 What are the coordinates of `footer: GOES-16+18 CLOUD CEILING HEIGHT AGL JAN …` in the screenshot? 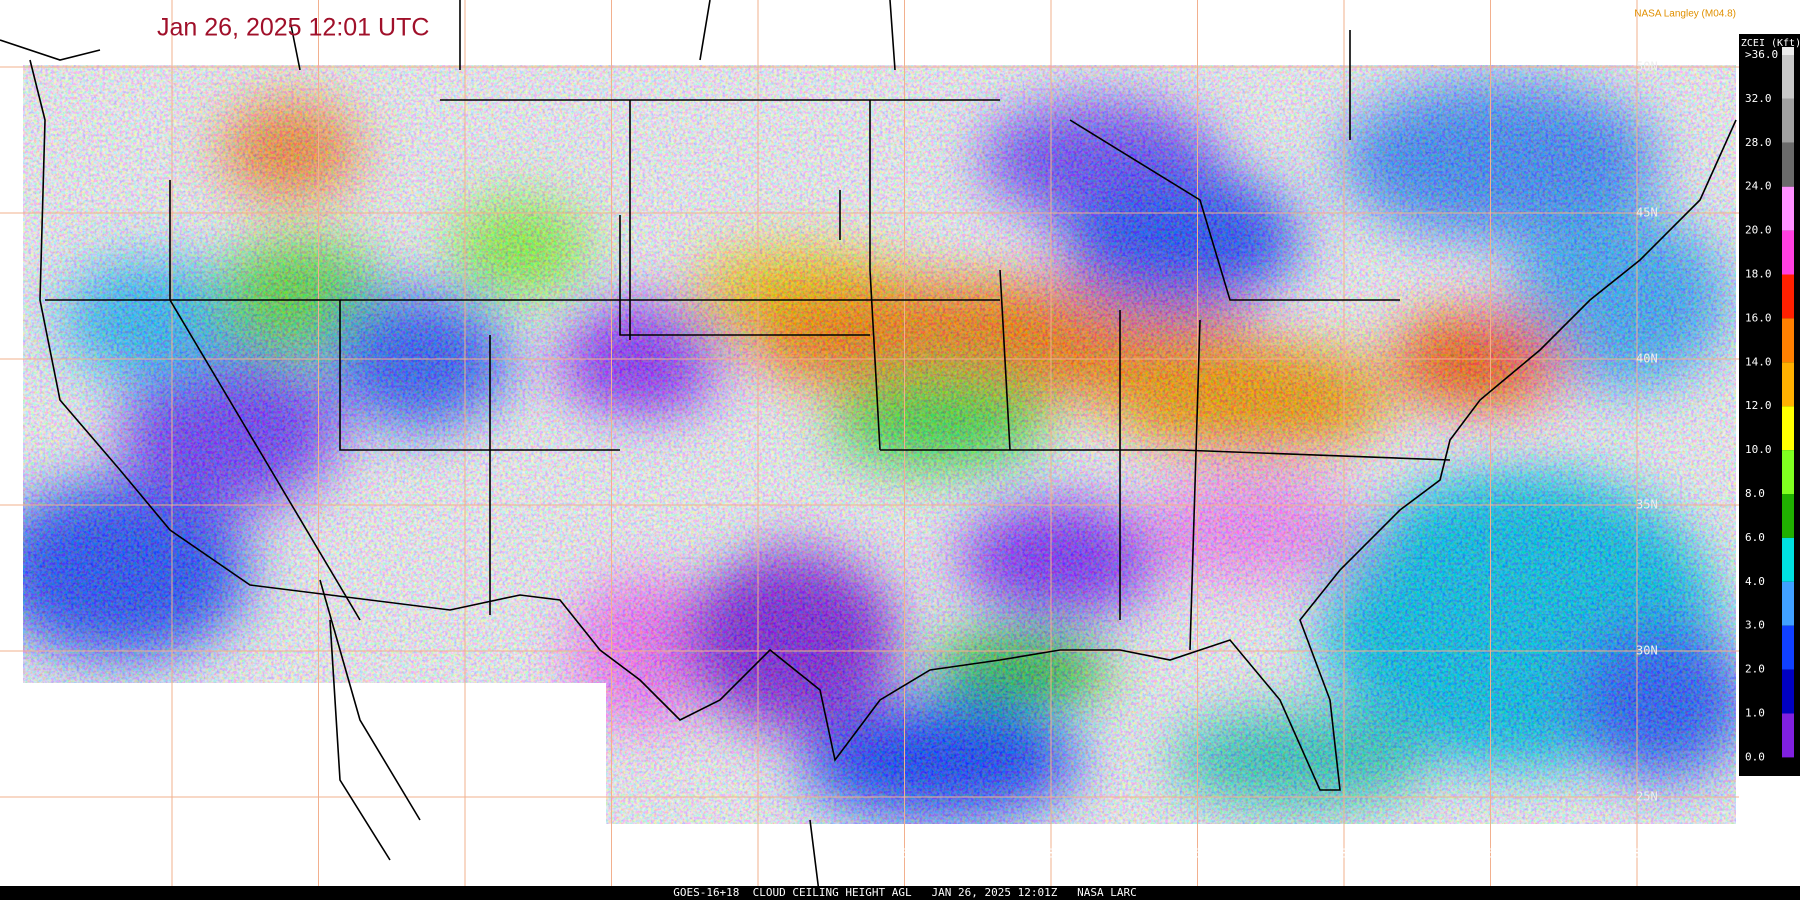 It's located at (905, 892).